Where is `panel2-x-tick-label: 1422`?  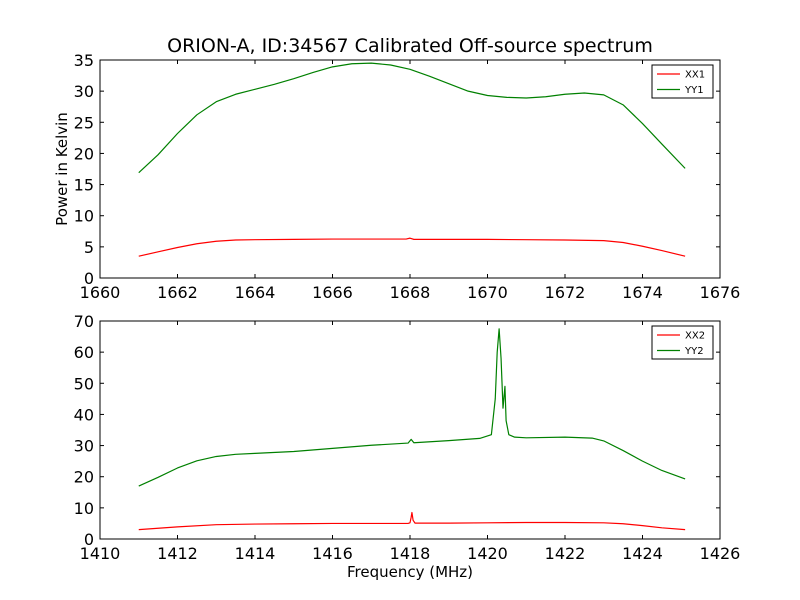 panel2-x-tick-label: 1422 is located at coordinates (565, 553).